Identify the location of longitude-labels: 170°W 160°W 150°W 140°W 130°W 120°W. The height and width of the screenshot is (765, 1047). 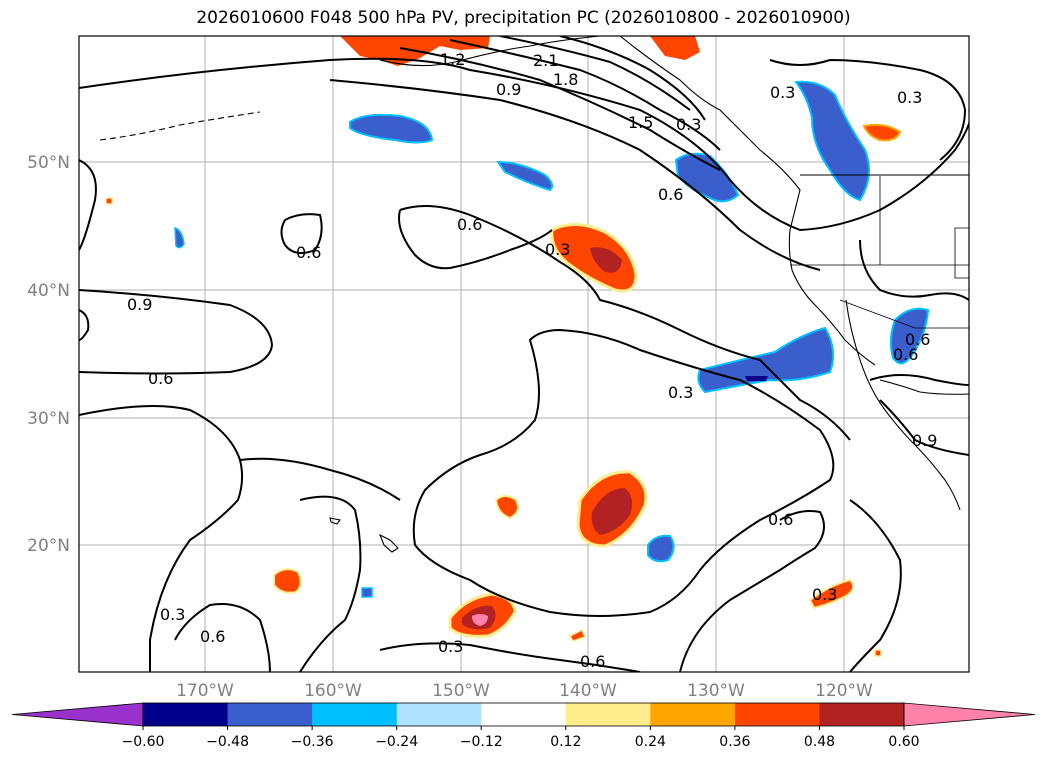
(524, 691).